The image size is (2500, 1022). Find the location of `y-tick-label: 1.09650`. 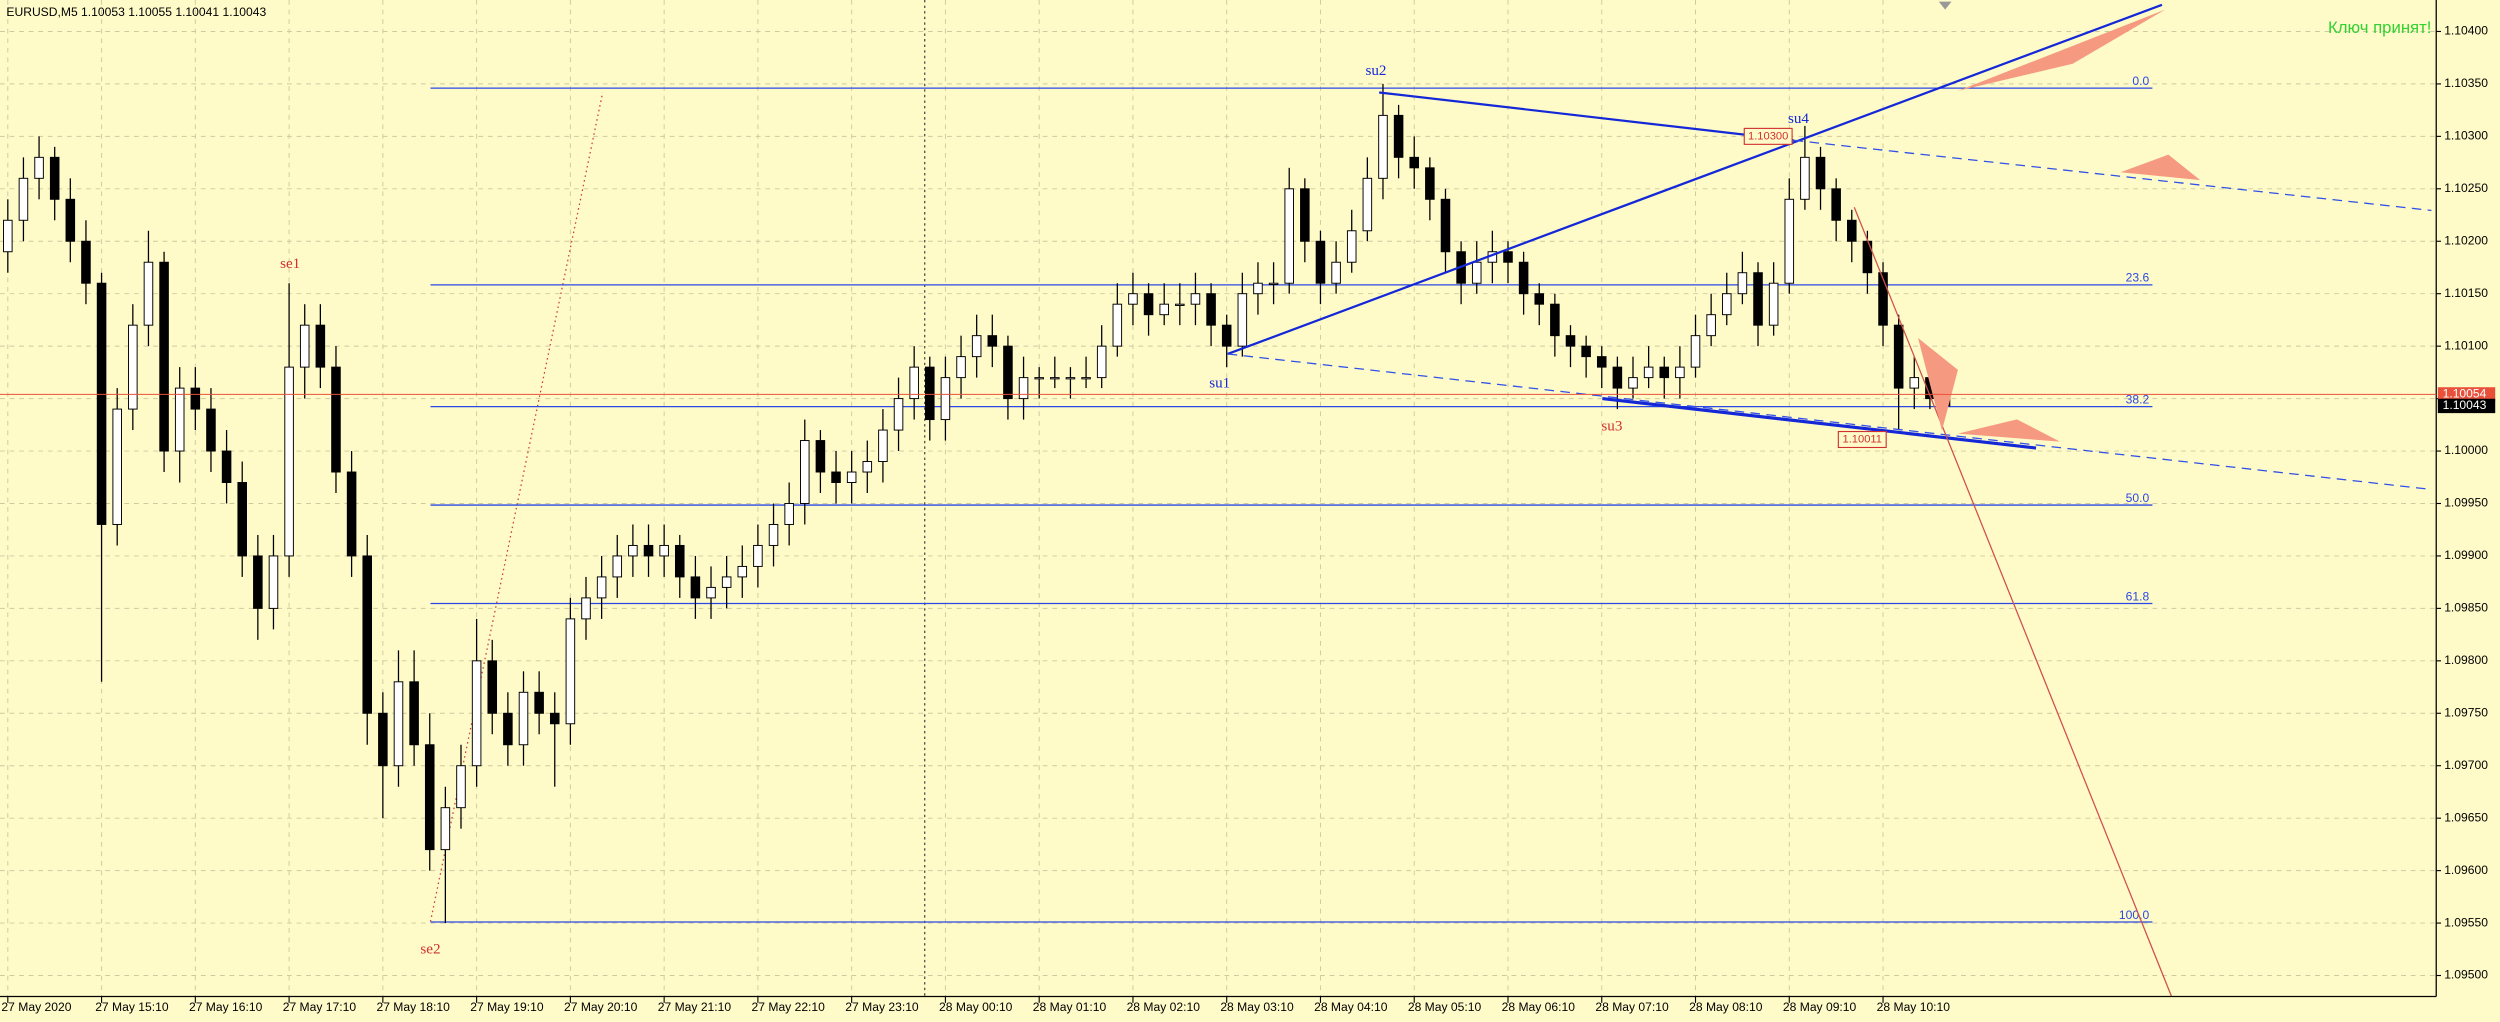

y-tick-label: 1.09650 is located at coordinates (2466, 817).